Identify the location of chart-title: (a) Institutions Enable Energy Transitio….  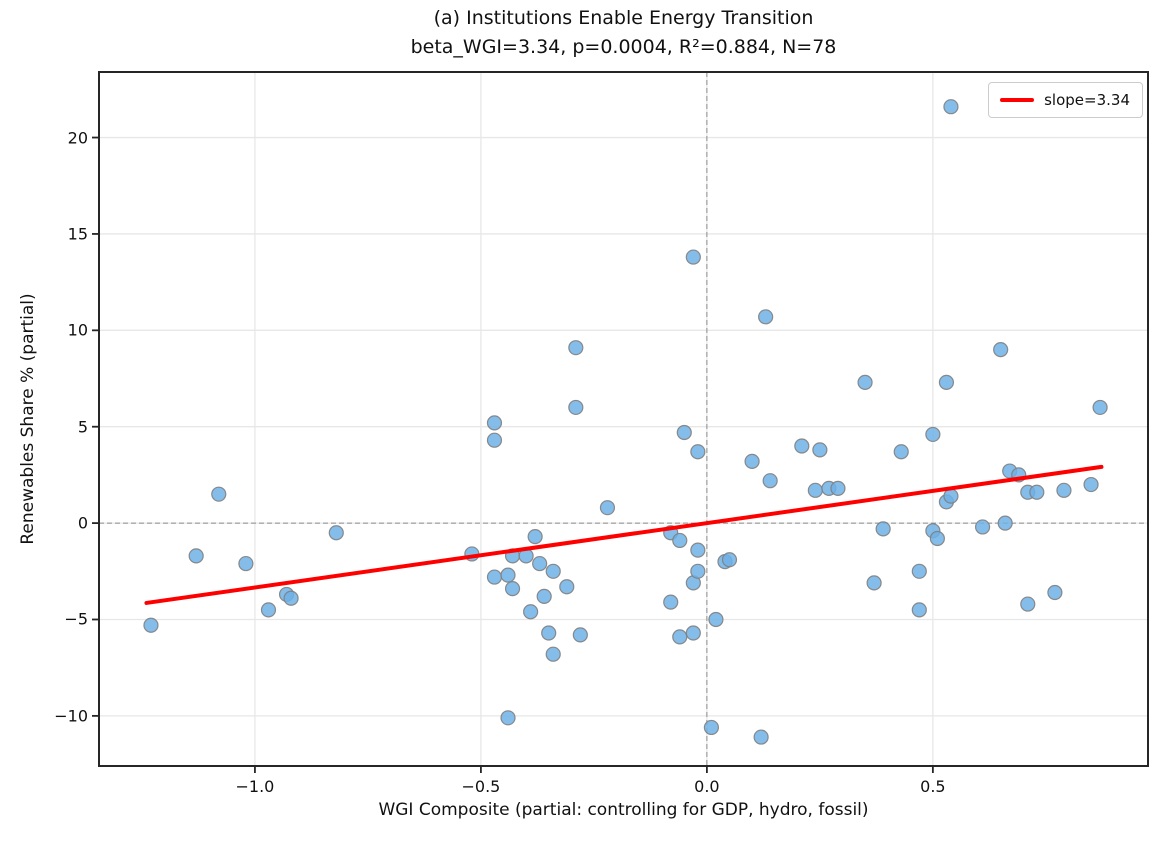
(623, 18).